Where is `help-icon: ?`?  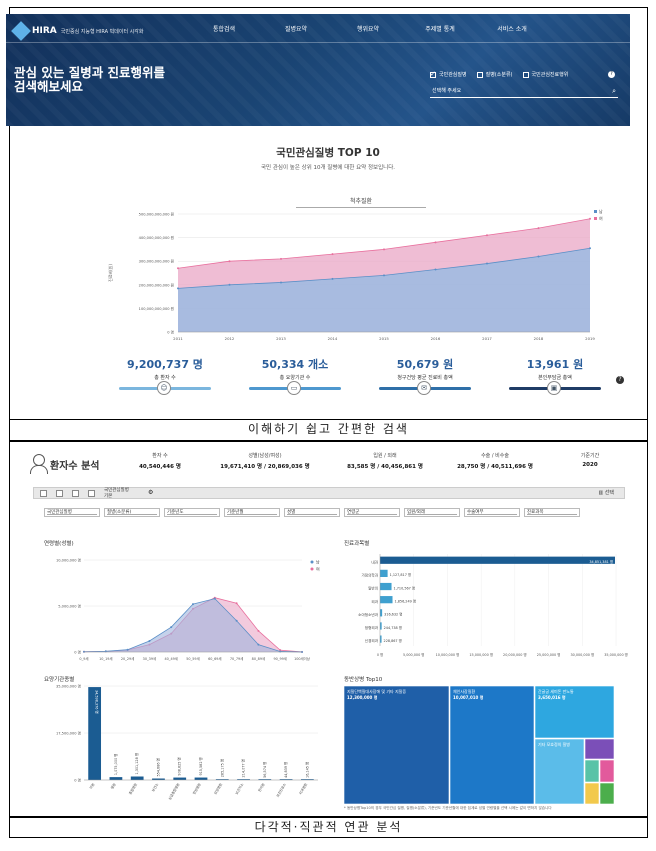 help-icon: ? is located at coordinates (611, 74).